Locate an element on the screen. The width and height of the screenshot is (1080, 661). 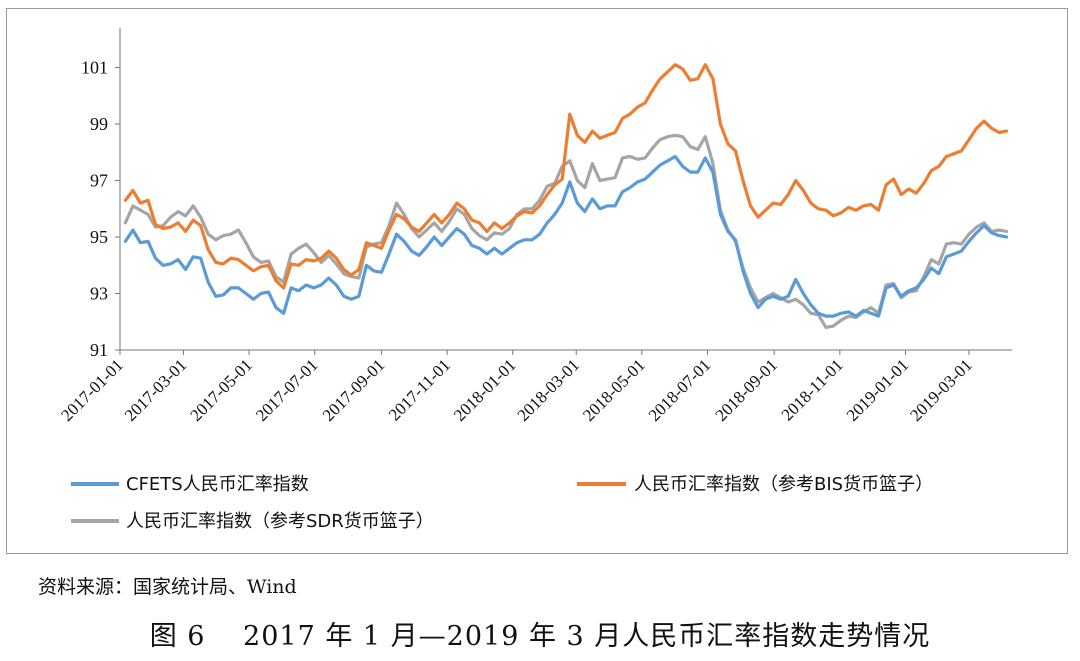
y-tick-label: 99 is located at coordinates (99, 124).